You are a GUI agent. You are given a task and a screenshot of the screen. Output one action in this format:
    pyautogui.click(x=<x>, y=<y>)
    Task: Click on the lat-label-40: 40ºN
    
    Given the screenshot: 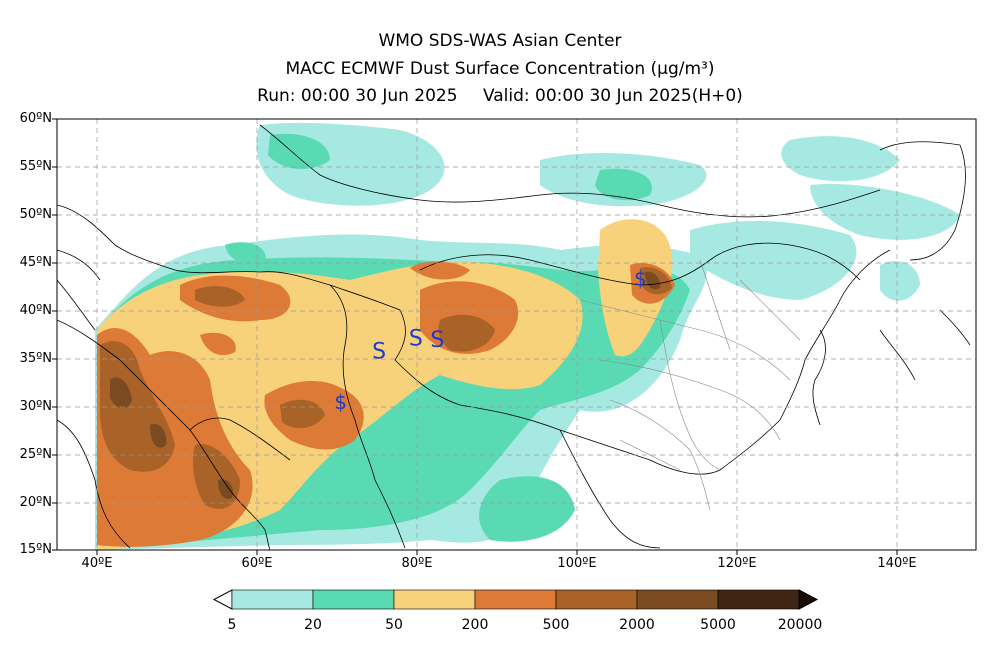 What is the action you would take?
    pyautogui.click(x=35, y=310)
    